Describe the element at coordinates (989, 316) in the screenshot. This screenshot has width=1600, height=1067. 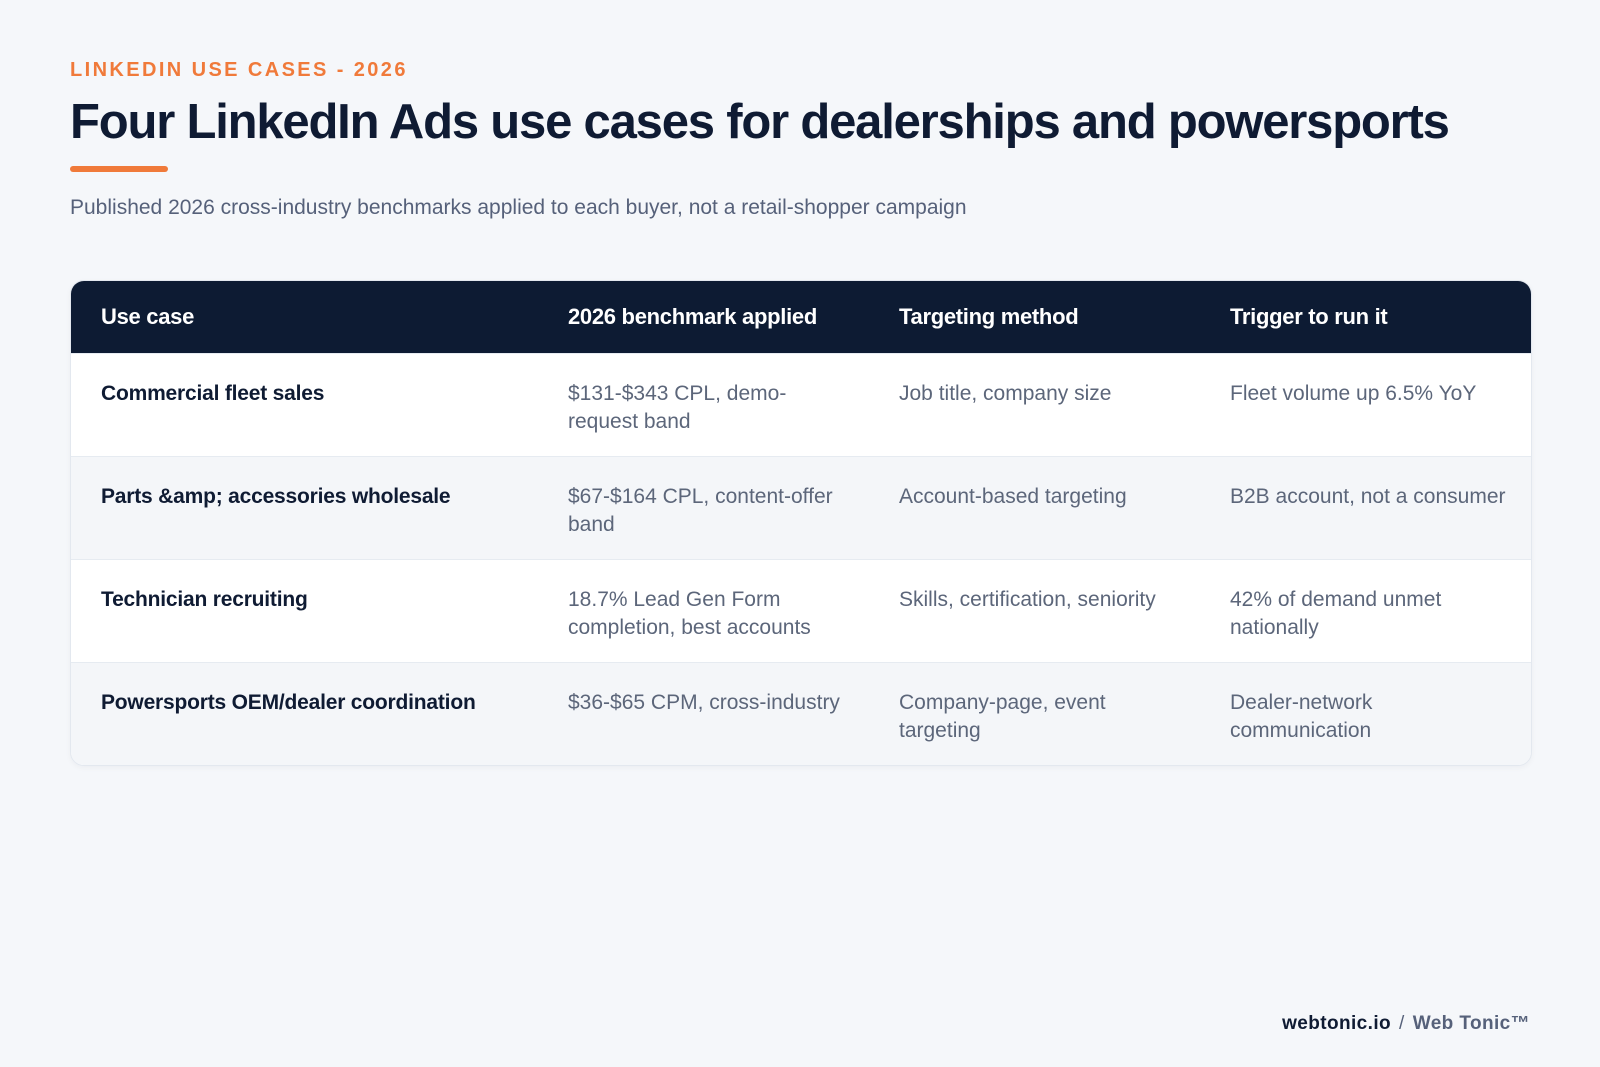
I see `column-header-targeting: Targeting method` at that location.